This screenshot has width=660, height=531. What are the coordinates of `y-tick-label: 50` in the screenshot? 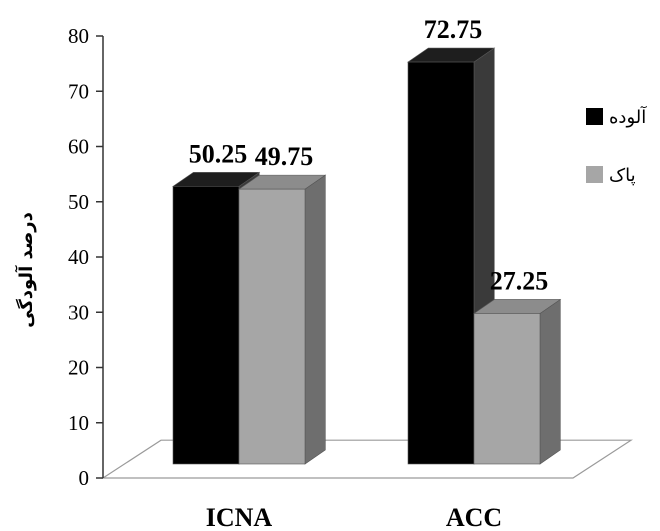 It's located at (78, 202).